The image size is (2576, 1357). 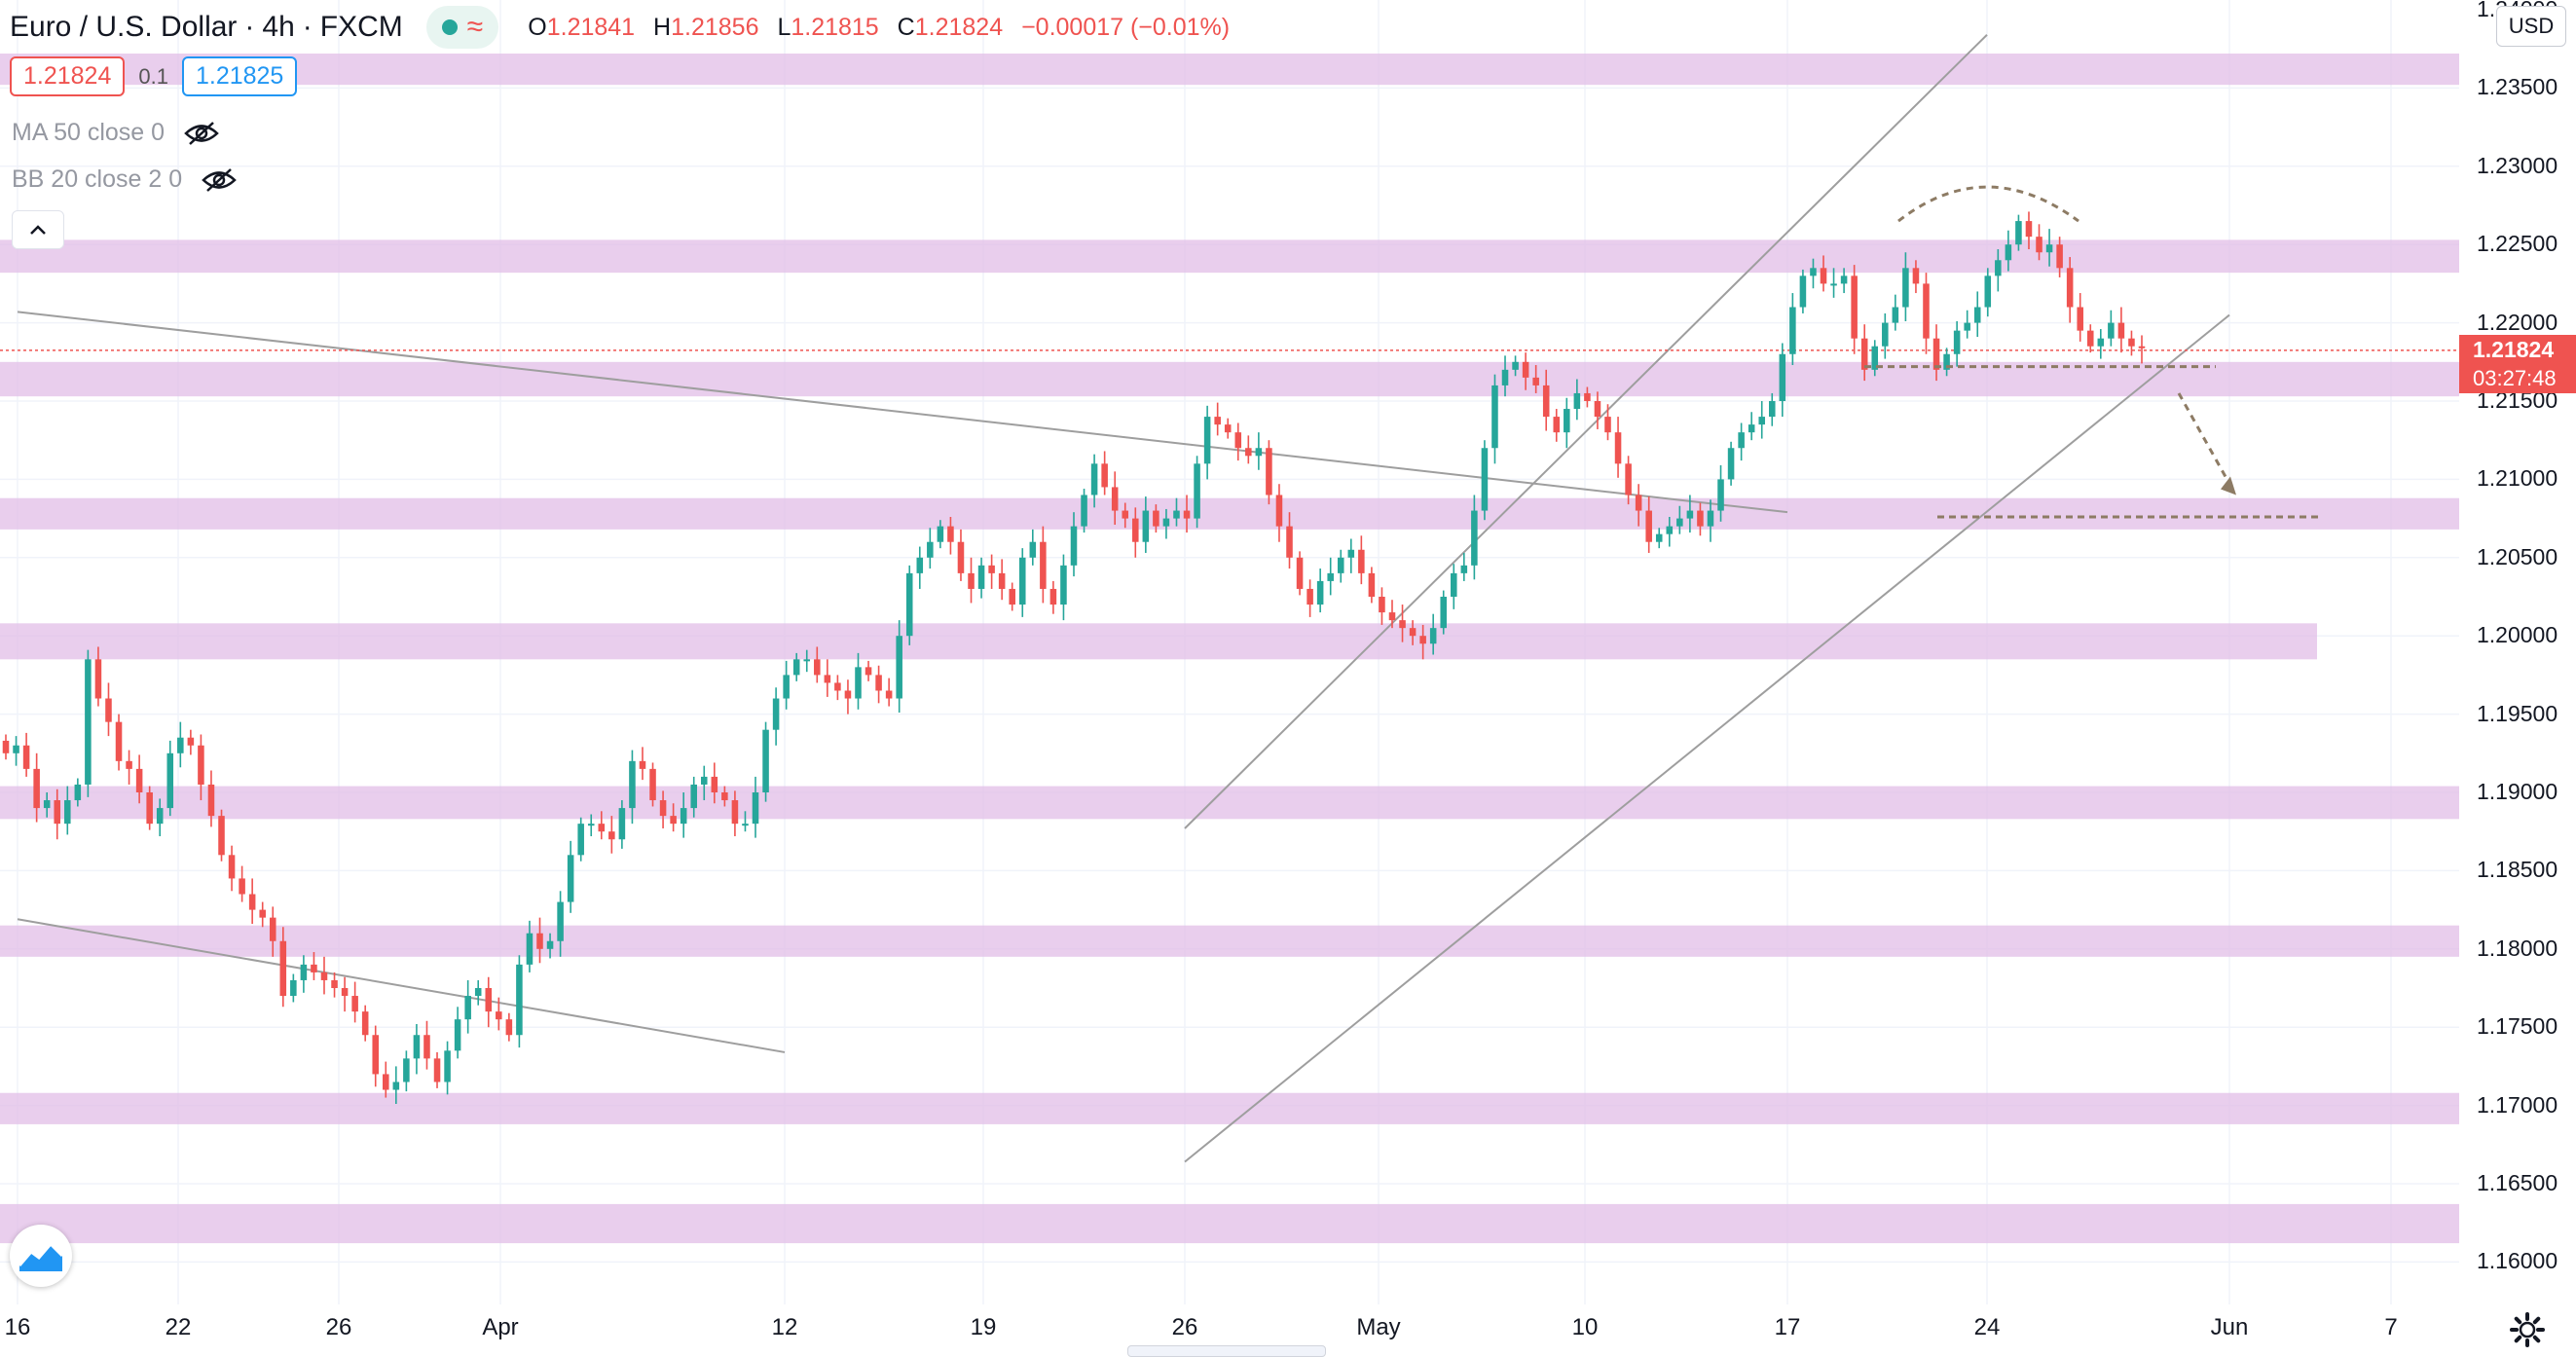 What do you see at coordinates (239, 76) in the screenshot?
I see `buy-button: 1.21825` at bounding box center [239, 76].